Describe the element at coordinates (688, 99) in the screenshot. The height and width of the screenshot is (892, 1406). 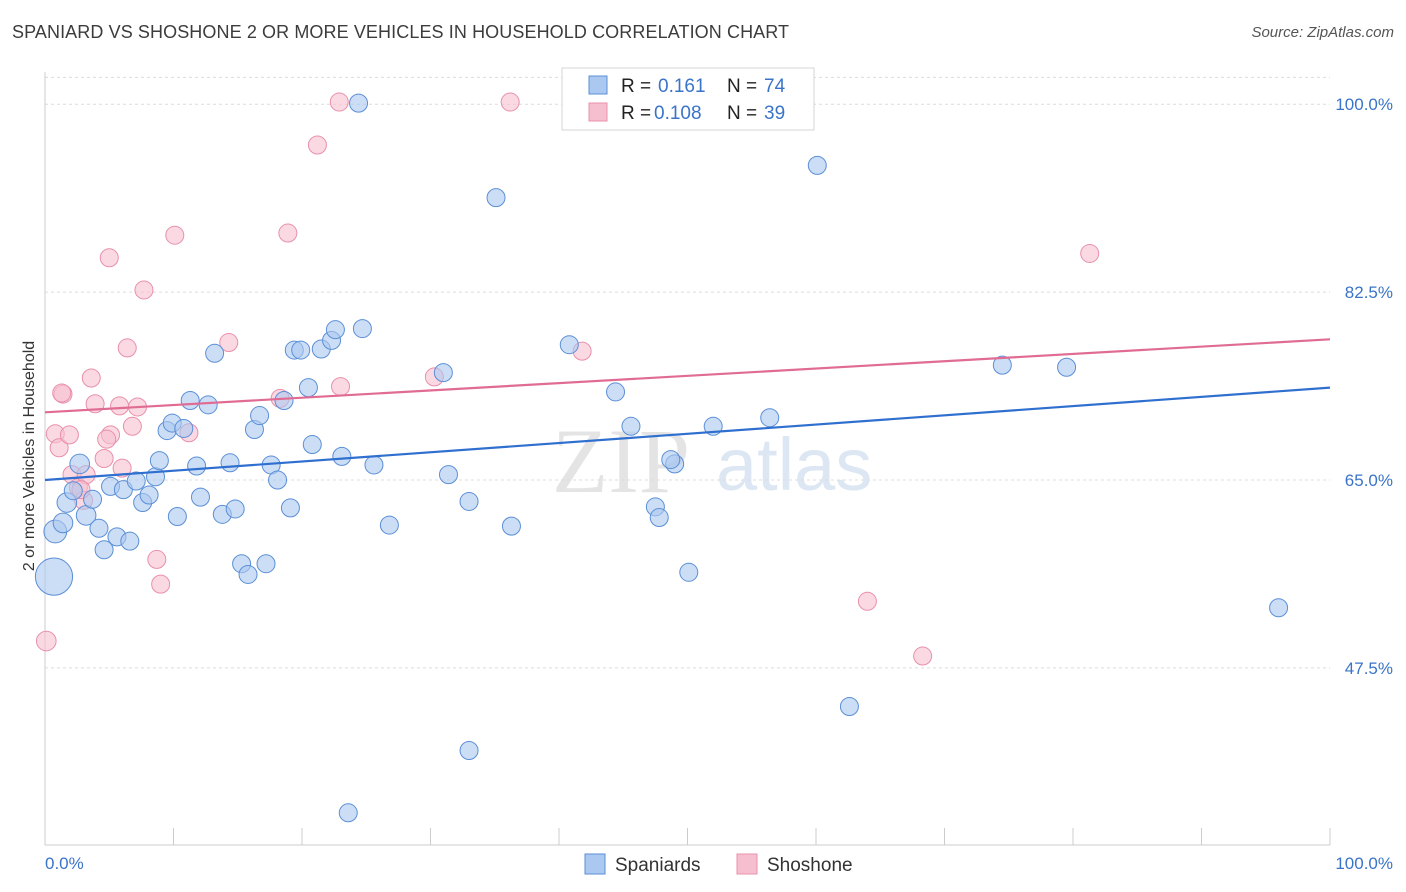
I see `legend-box: R = 0.161 N = 74 R = 0.108 N = 39` at that location.